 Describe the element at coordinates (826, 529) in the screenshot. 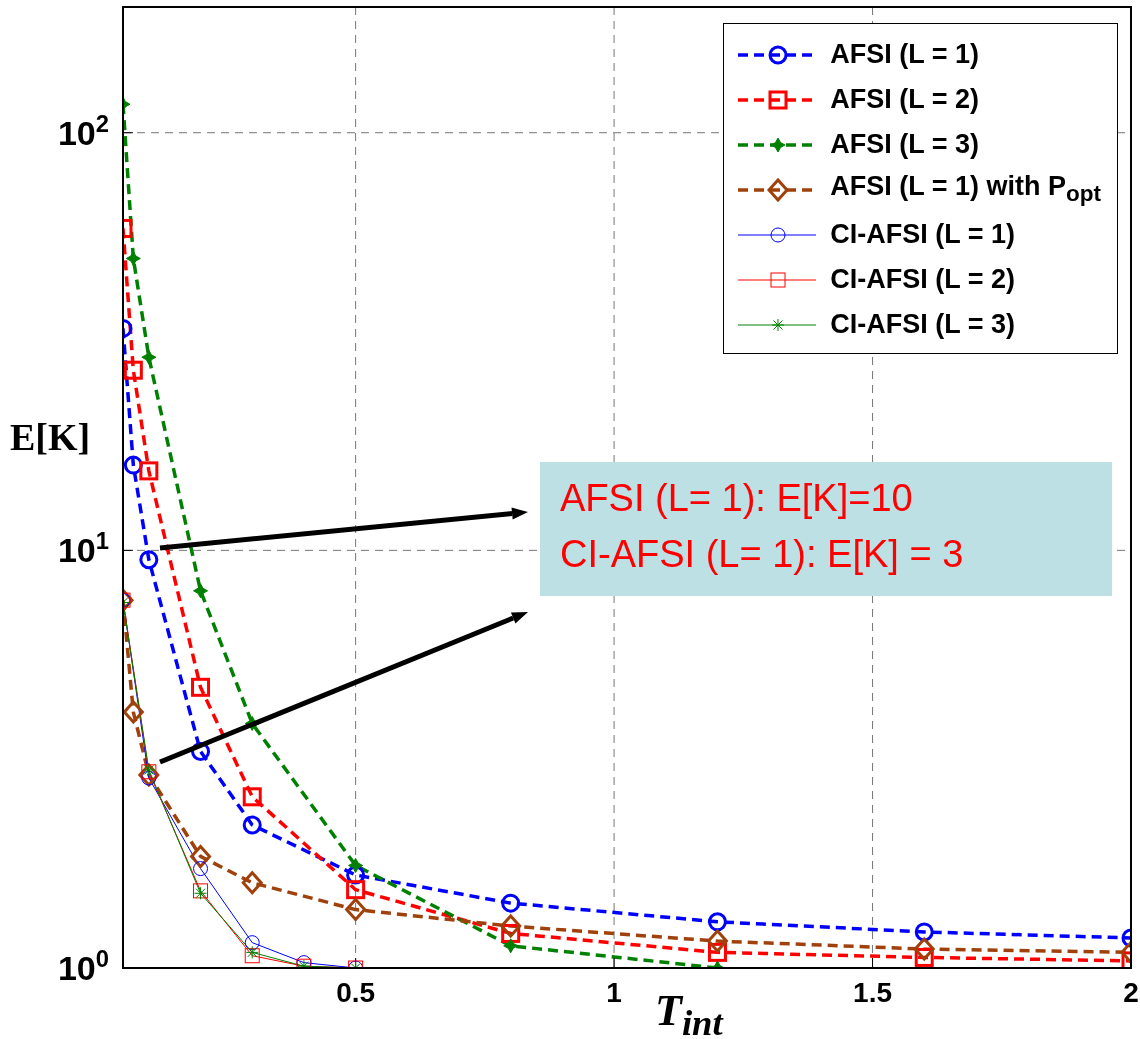

I see `note-box: AFSI (L= 1): E[K]=10 CI-AFSI (L= 1): E[K] = 3` at that location.